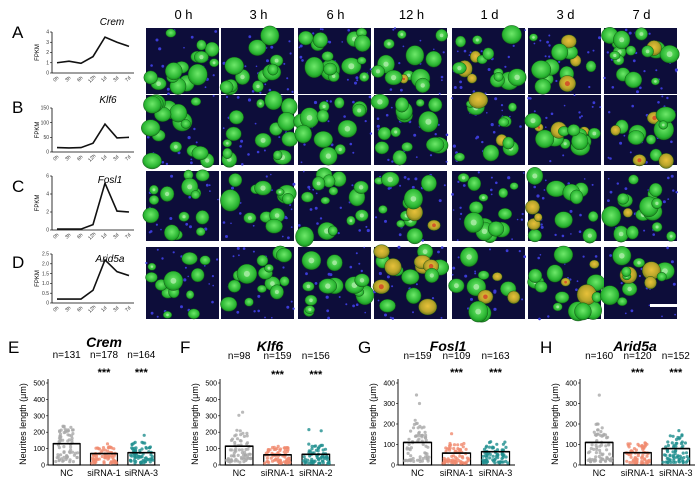  Describe the element at coordinates (45, 265) in the screenshot. I see `y-tick-label: 2.0` at that location.